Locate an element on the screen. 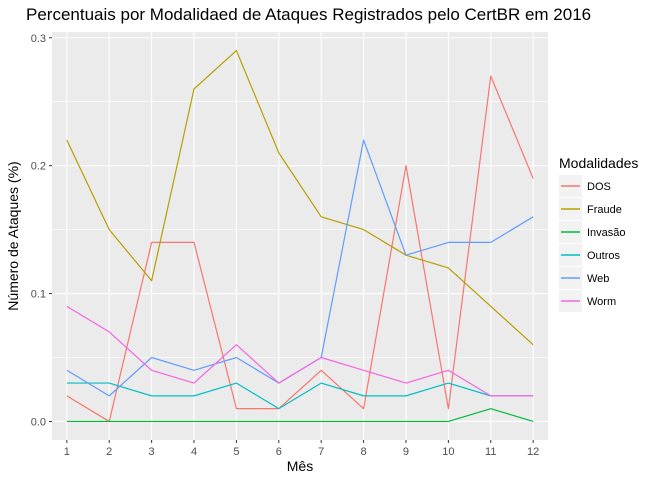 This screenshot has height=480, width=672. legend-label: Invasão is located at coordinates (606, 233).